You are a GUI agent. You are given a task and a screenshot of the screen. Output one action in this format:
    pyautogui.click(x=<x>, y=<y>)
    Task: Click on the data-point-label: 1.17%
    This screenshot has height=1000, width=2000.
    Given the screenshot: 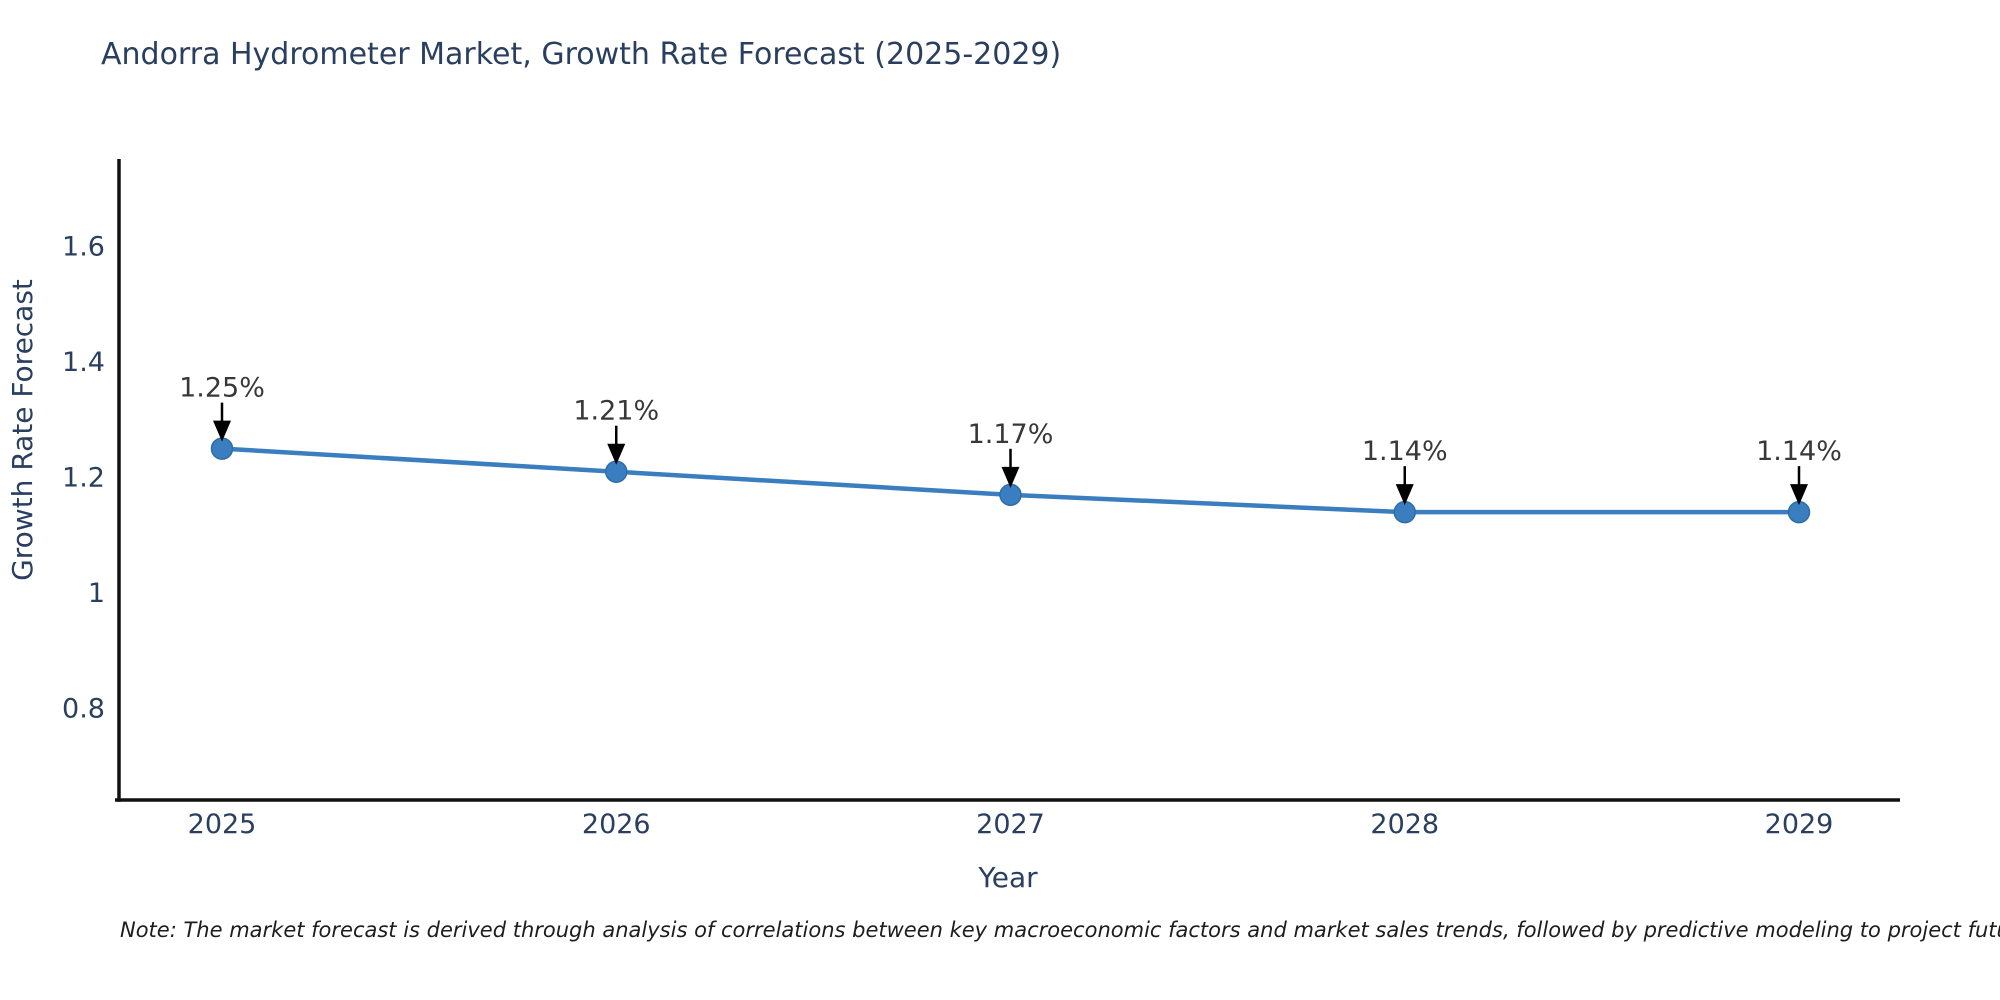 What is the action you would take?
    pyautogui.click(x=1011, y=434)
    